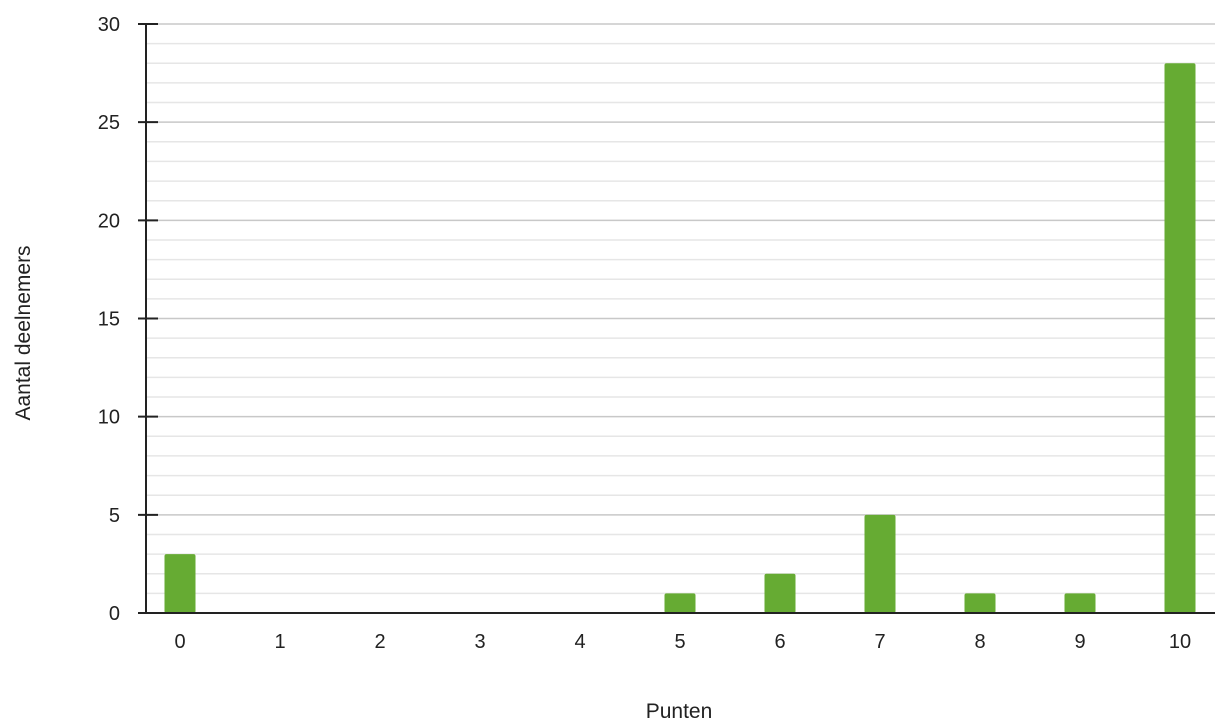 This screenshot has width=1215, height=724. What do you see at coordinates (109, 221) in the screenshot?
I see `y-tick-label: 20` at bounding box center [109, 221].